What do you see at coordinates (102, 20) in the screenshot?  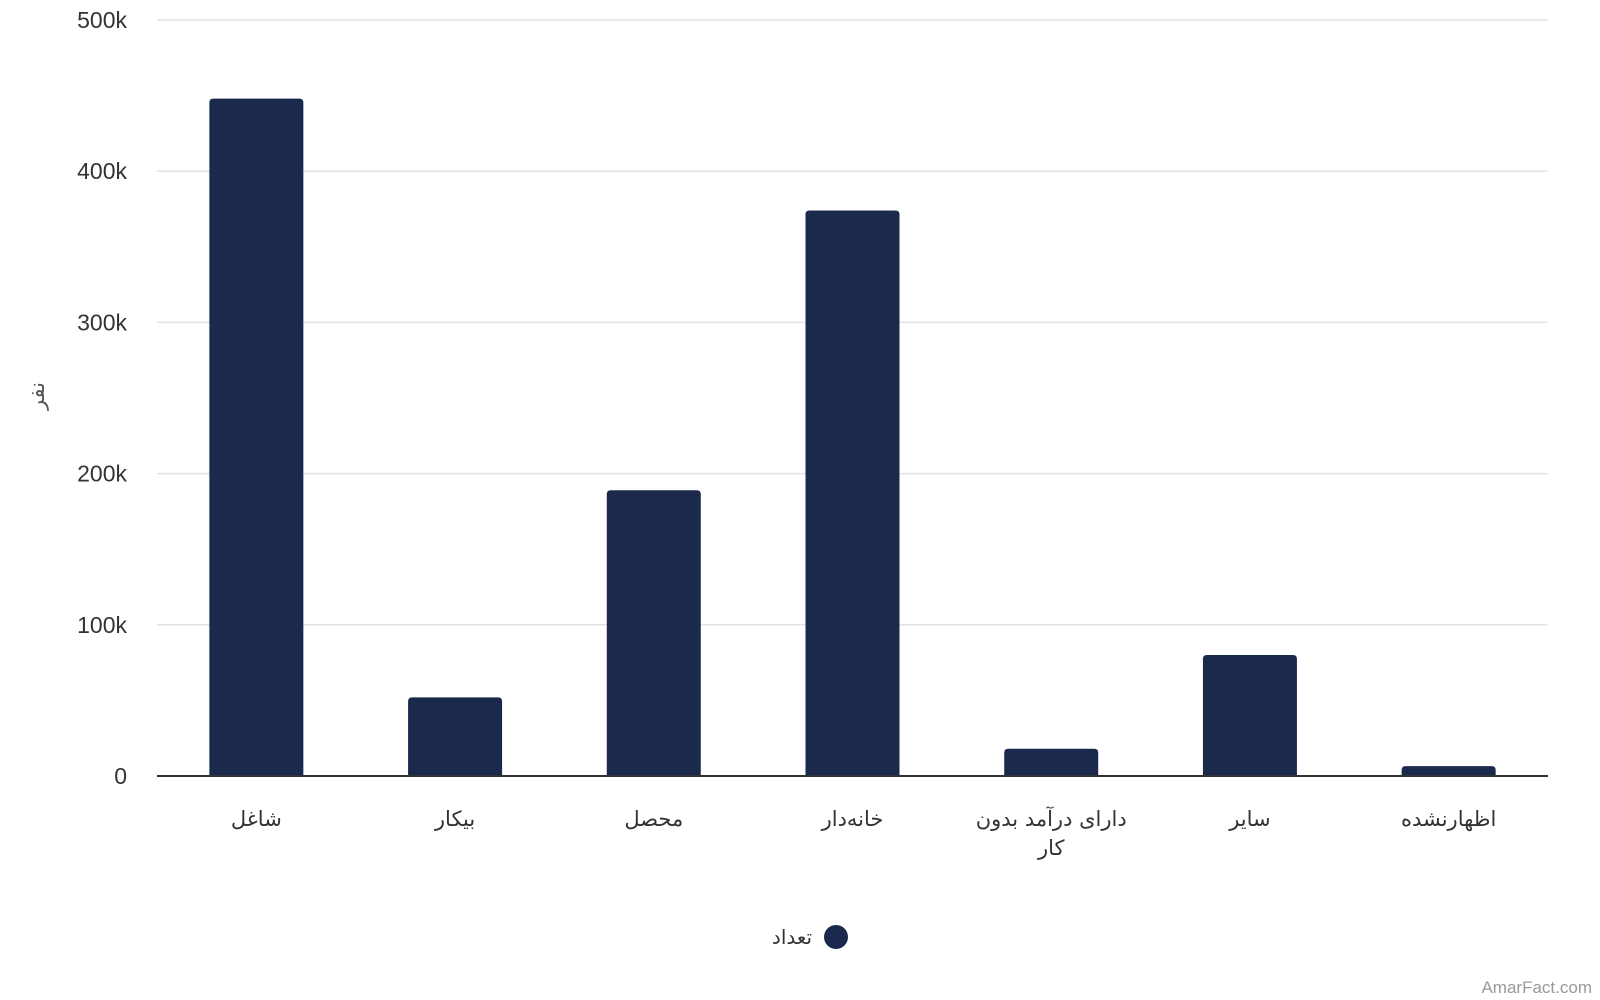 I see `y-tick-label: 500k` at bounding box center [102, 20].